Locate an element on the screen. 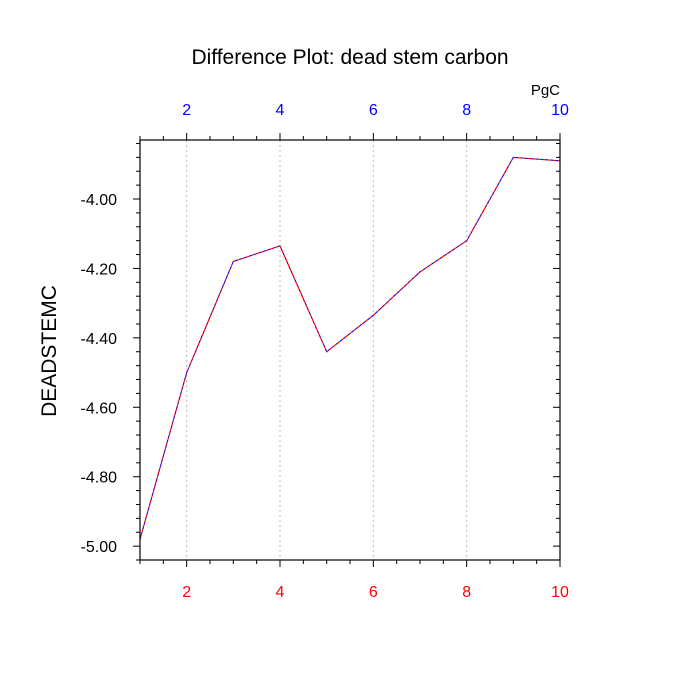 This screenshot has width=700, height=700. y-tick-label: -4.20 is located at coordinates (99, 269).